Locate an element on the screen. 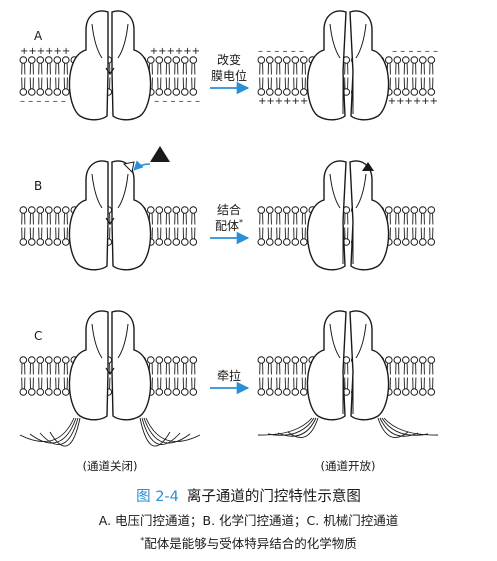  action-label: 牵拉 is located at coordinates (229, 375).